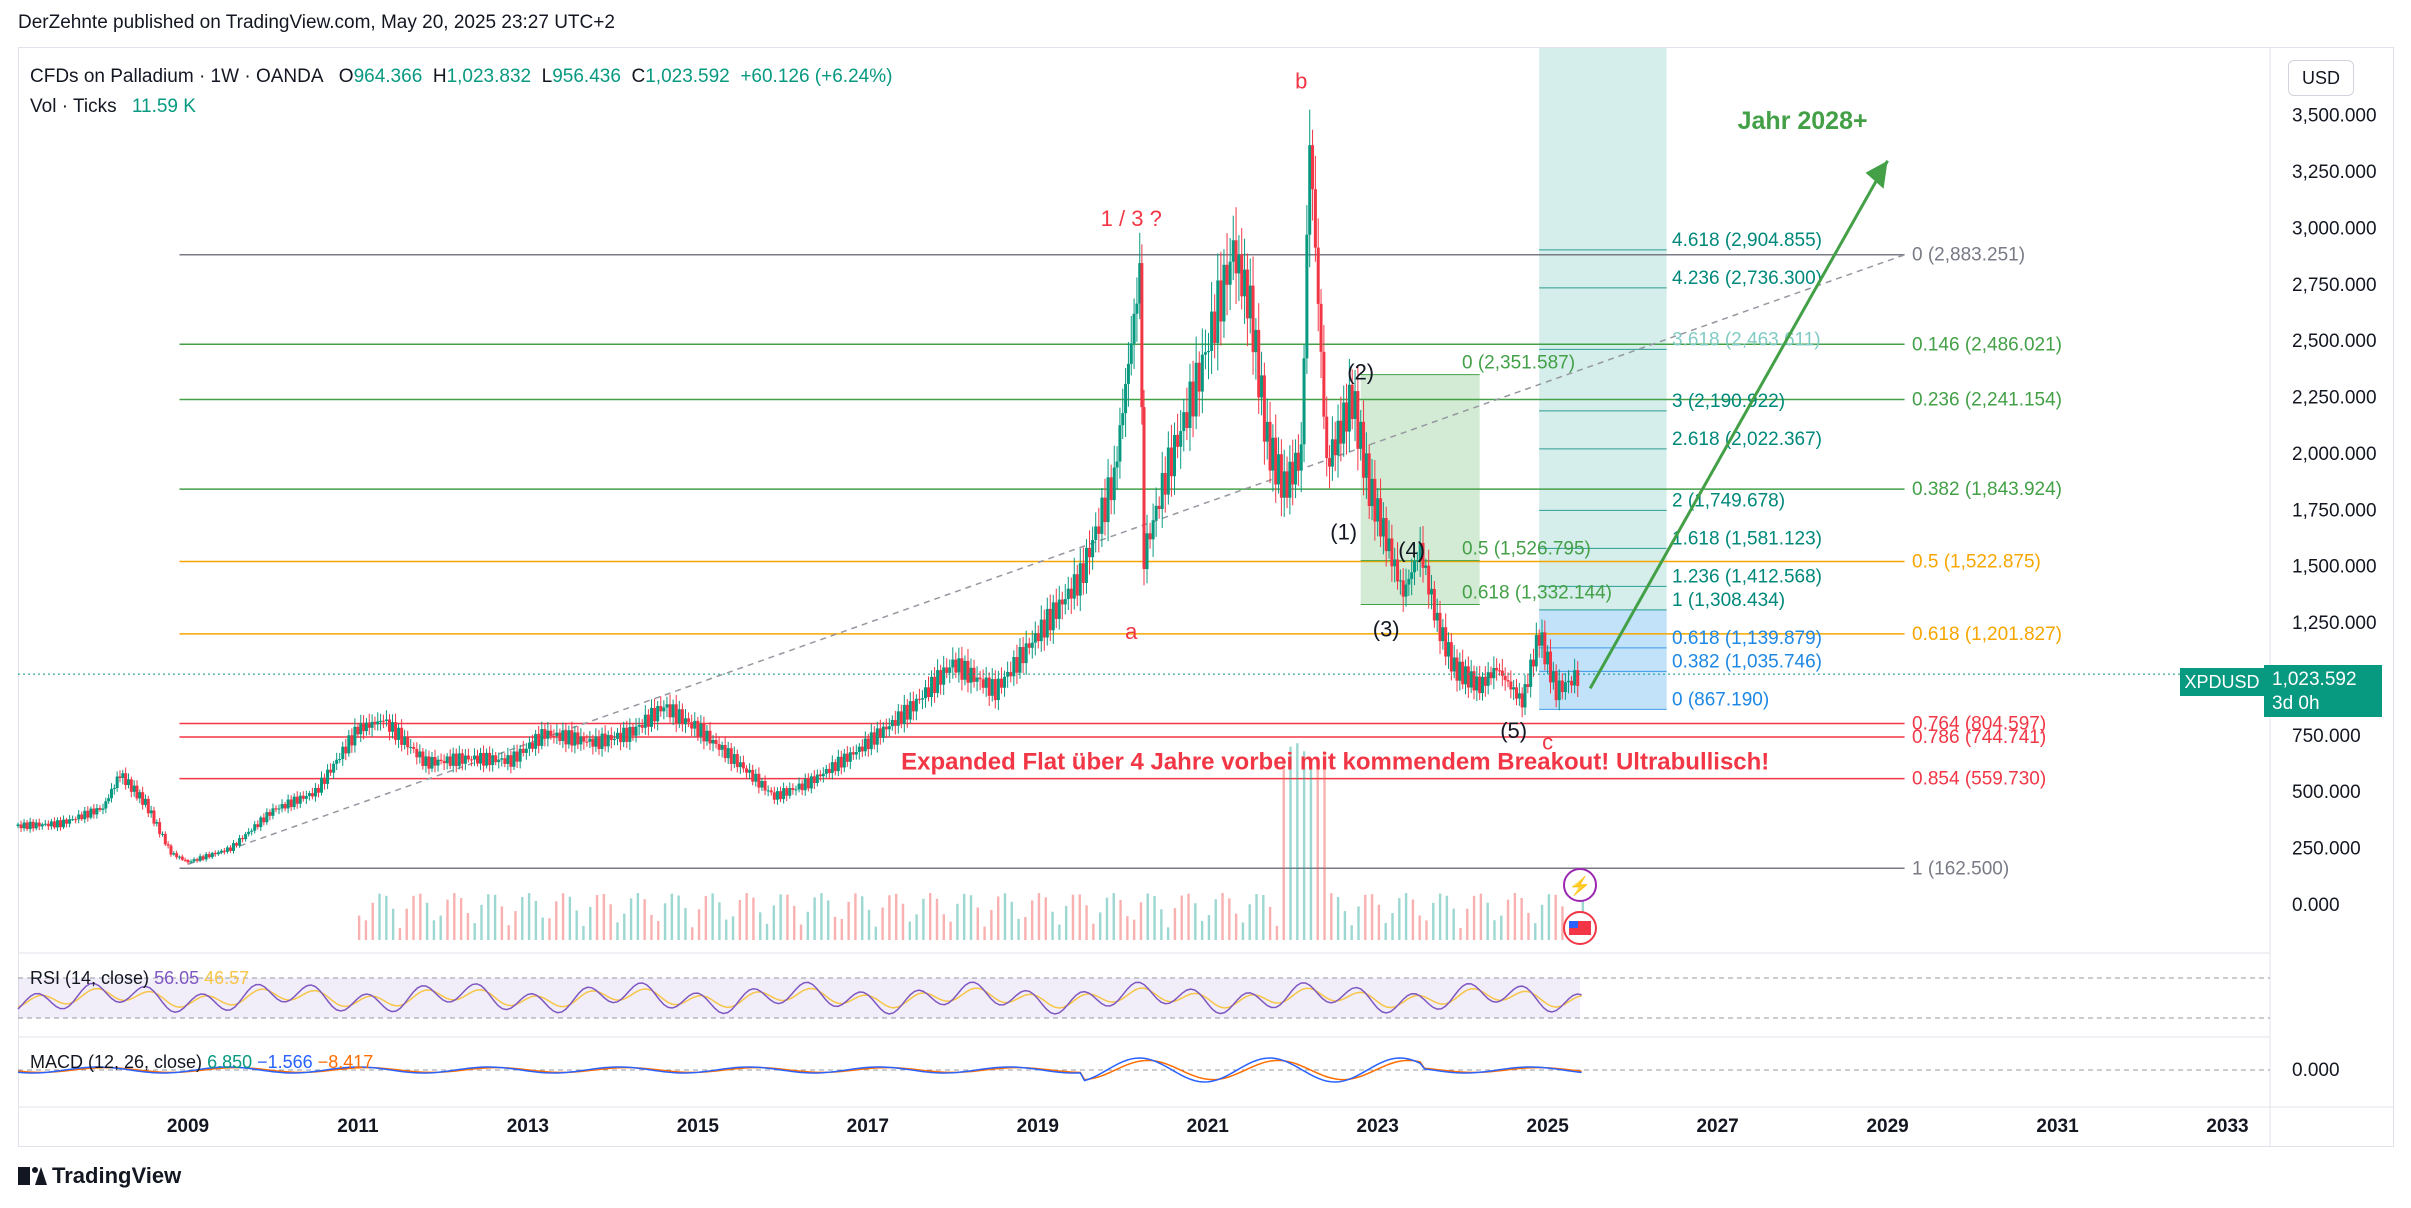  I want to click on rsi-legend: RSI (14, close) 56.05 46.57, so click(139, 978).